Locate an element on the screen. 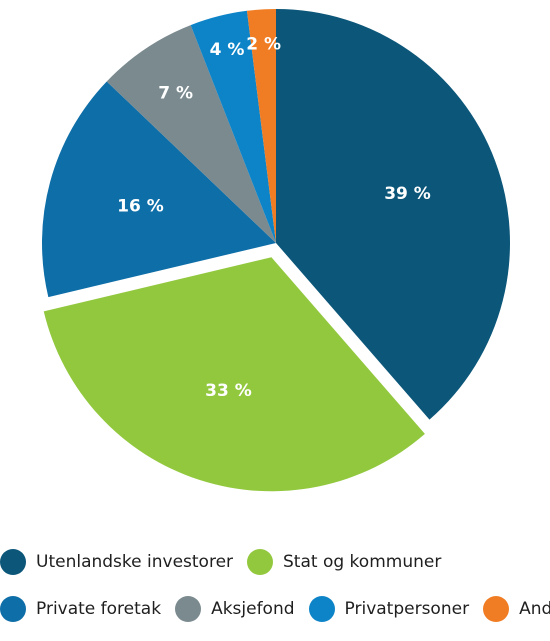  pie-slice-aksjefond is located at coordinates (191, 134).